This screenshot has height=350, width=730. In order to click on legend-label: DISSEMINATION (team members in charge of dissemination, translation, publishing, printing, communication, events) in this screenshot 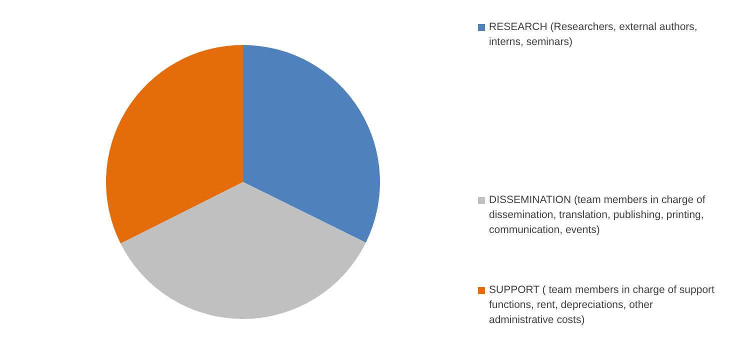, I will do `click(597, 215)`.